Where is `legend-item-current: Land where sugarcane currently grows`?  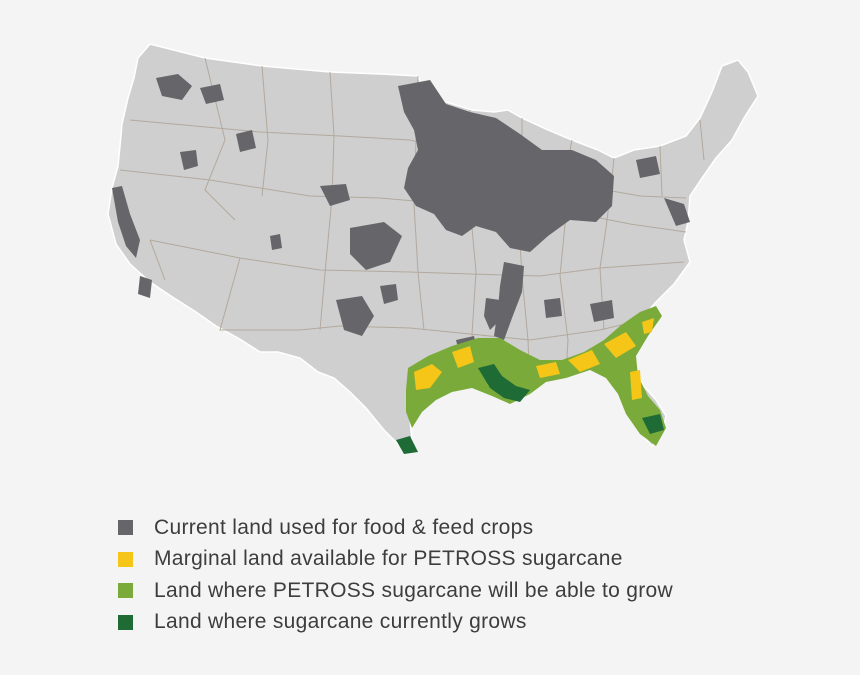
legend-item-current: Land where sugarcane currently grows is located at coordinates (395, 623).